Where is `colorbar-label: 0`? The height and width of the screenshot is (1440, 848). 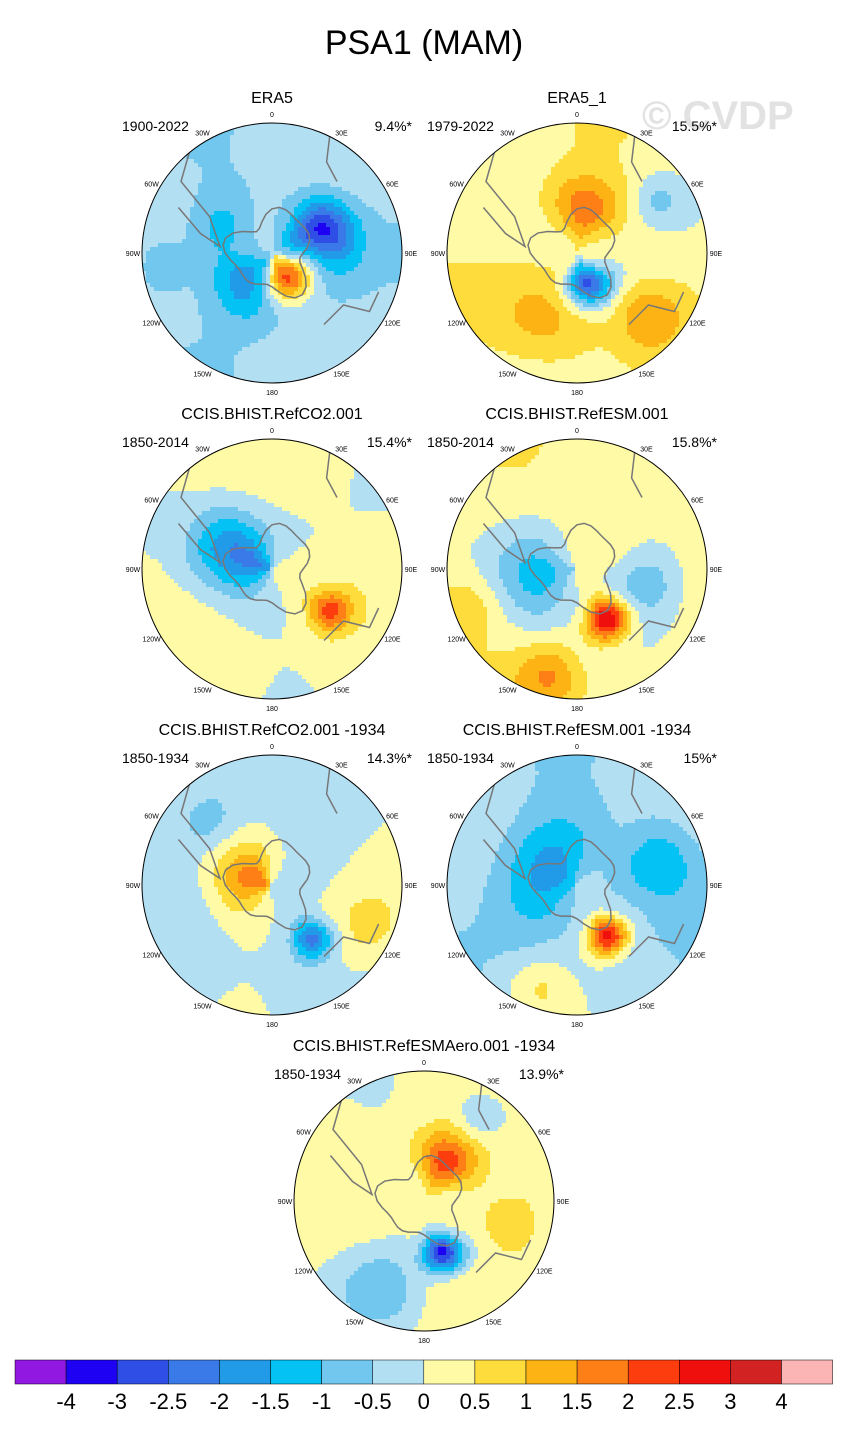 colorbar-label: 0 is located at coordinates (424, 1401).